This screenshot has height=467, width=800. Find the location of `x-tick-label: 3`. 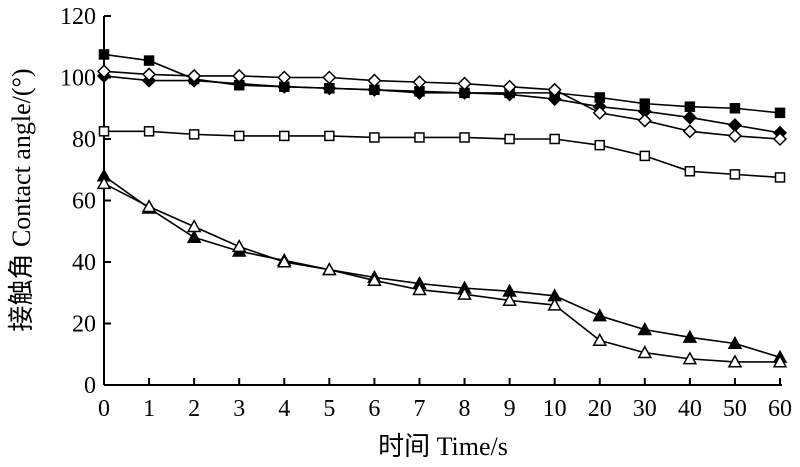

x-tick-label: 3 is located at coordinates (239, 409).